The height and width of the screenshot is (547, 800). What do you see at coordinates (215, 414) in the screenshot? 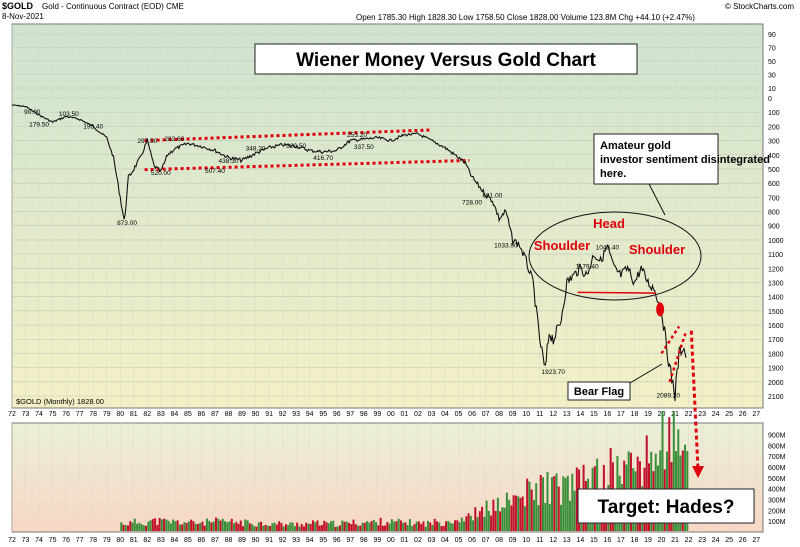
I see `x-tick-label: 87` at bounding box center [215, 414].